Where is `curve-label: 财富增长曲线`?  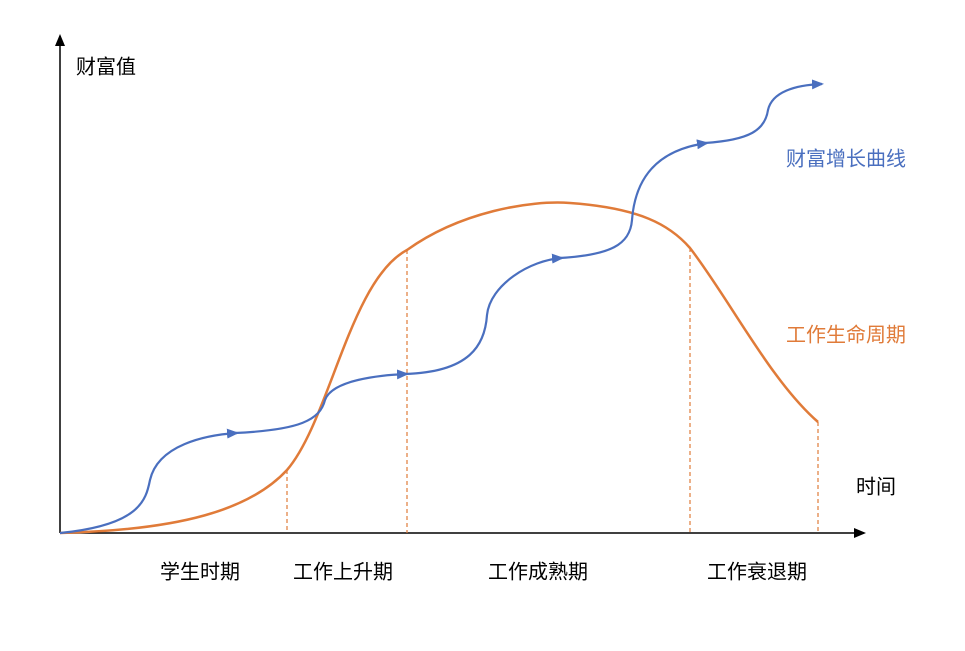
curve-label: 财富增长曲线 is located at coordinates (846, 159).